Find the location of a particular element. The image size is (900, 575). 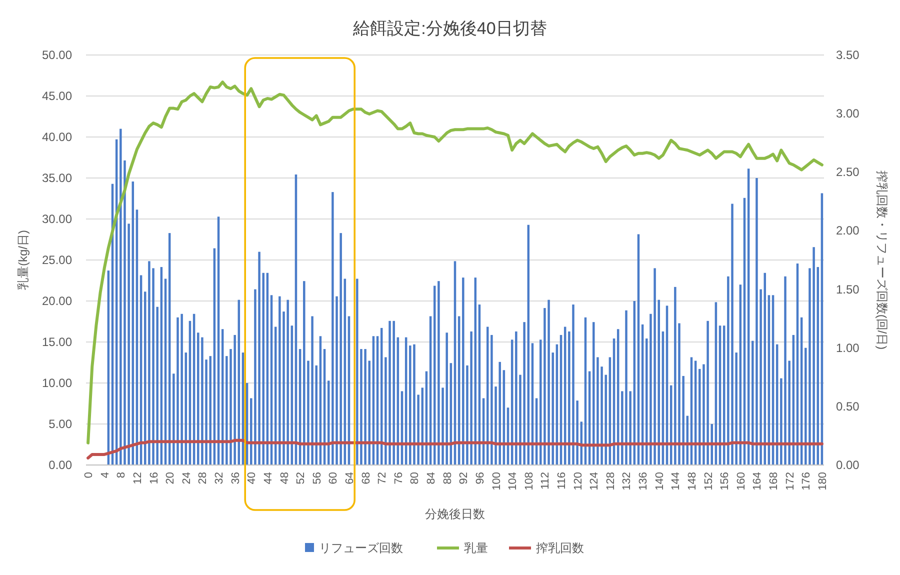

legend-label: リフューズ回数 is located at coordinates (361, 548).